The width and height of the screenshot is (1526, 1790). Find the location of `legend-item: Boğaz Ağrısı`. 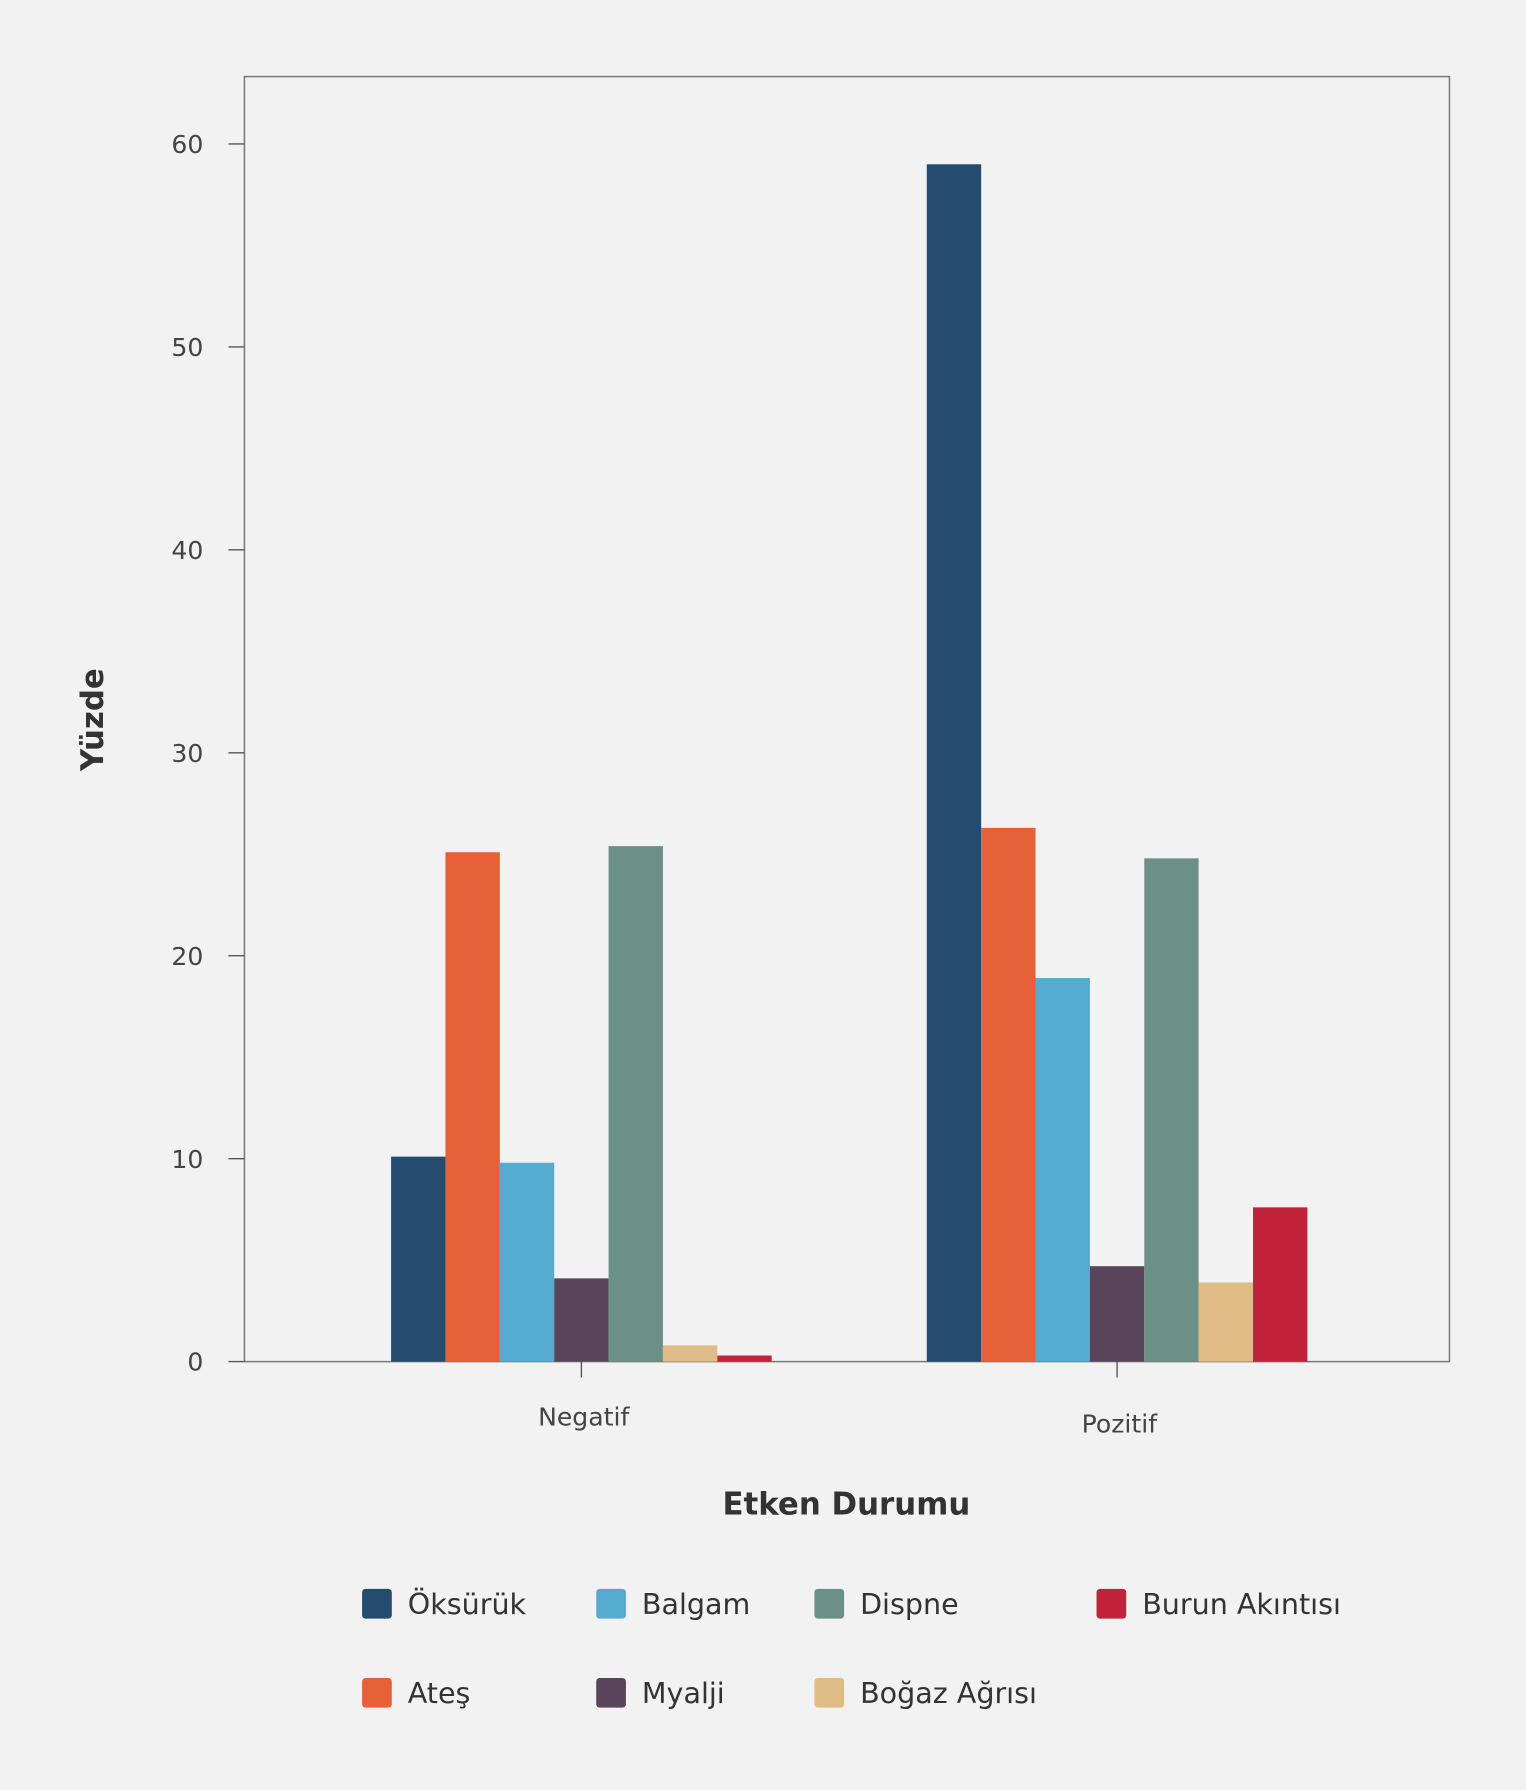

legend-item: Boğaz Ağrısı is located at coordinates (925, 1693).